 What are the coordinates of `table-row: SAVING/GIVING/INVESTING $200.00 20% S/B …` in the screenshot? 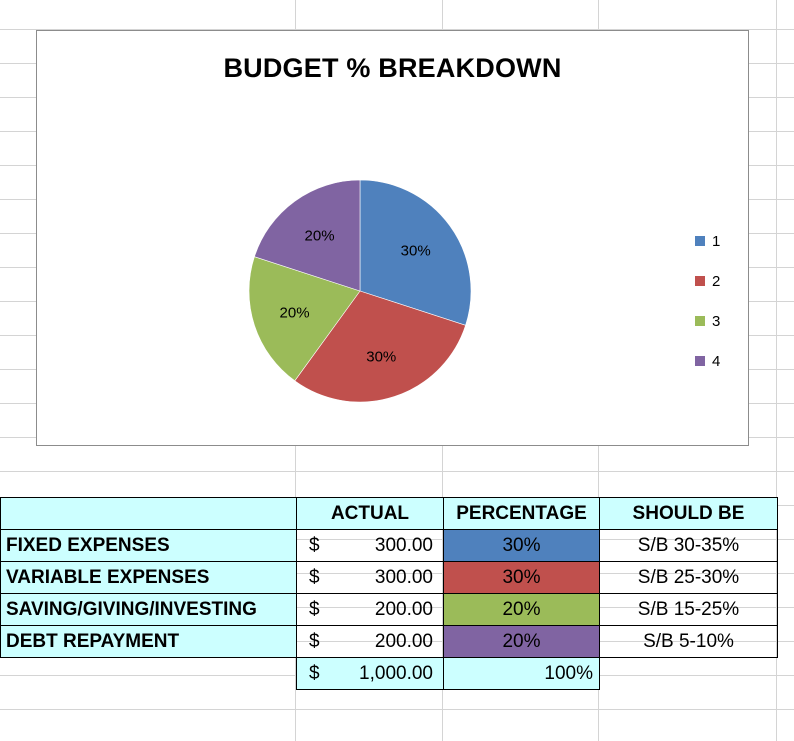 It's located at (389, 609).